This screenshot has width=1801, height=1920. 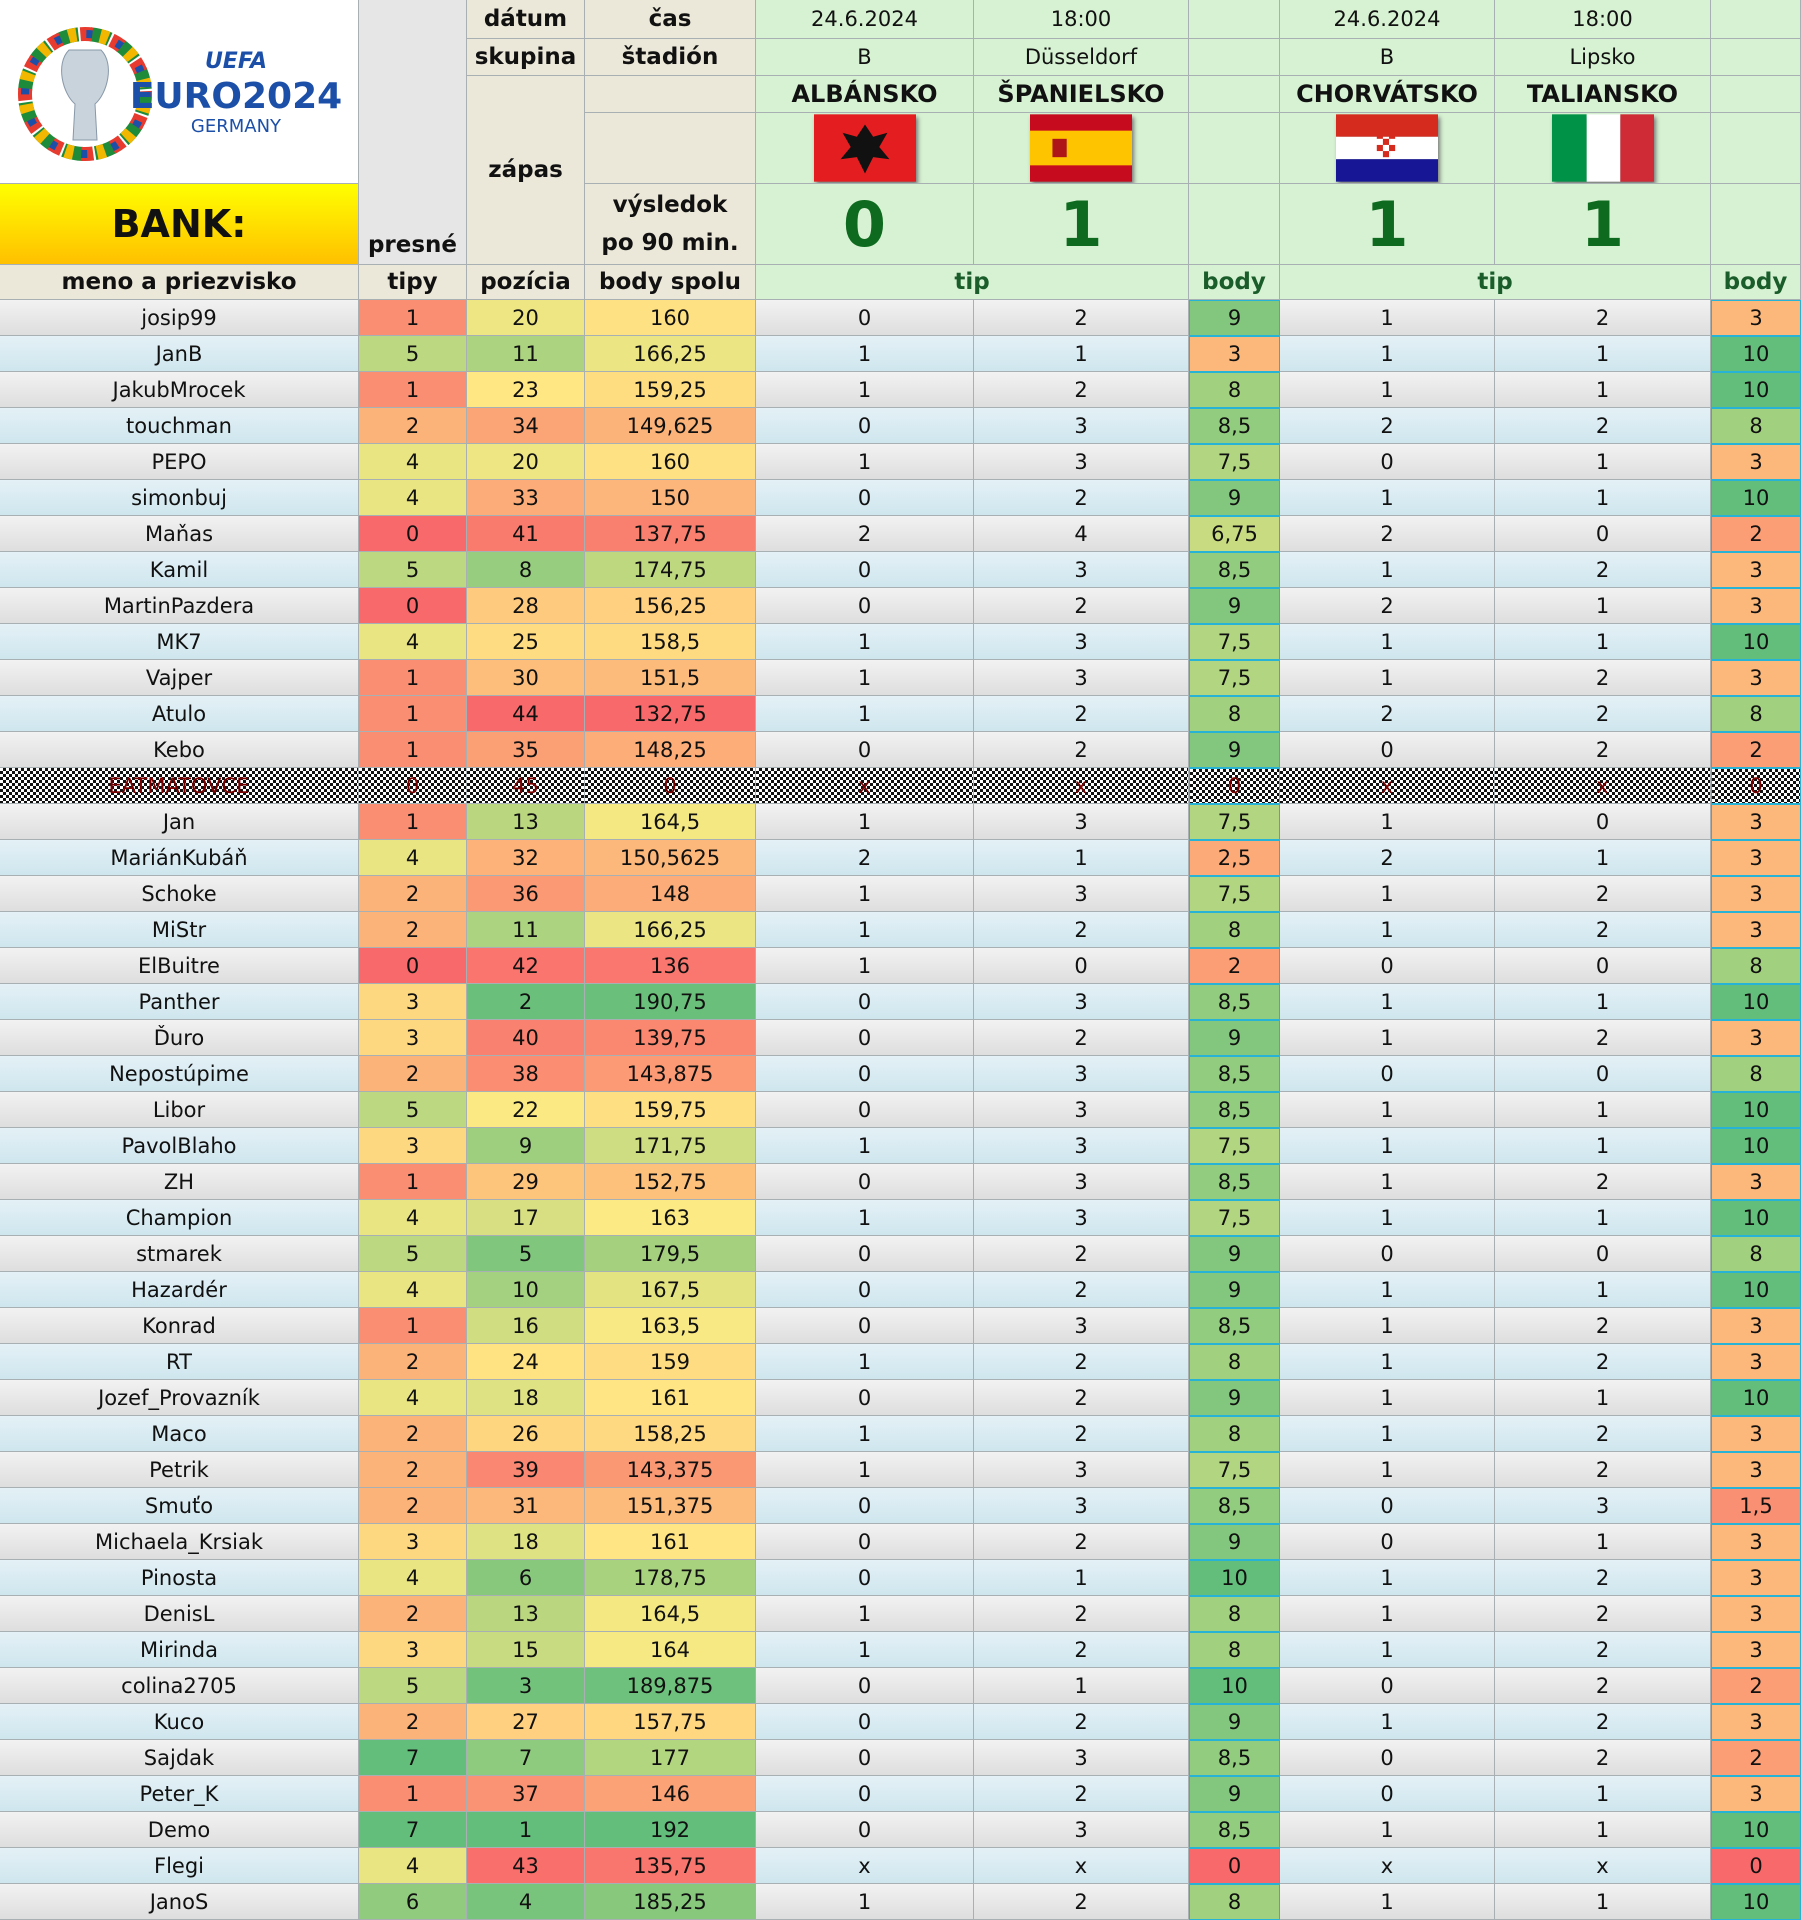 I want to click on player-name: Libor, so click(x=179, y=1110).